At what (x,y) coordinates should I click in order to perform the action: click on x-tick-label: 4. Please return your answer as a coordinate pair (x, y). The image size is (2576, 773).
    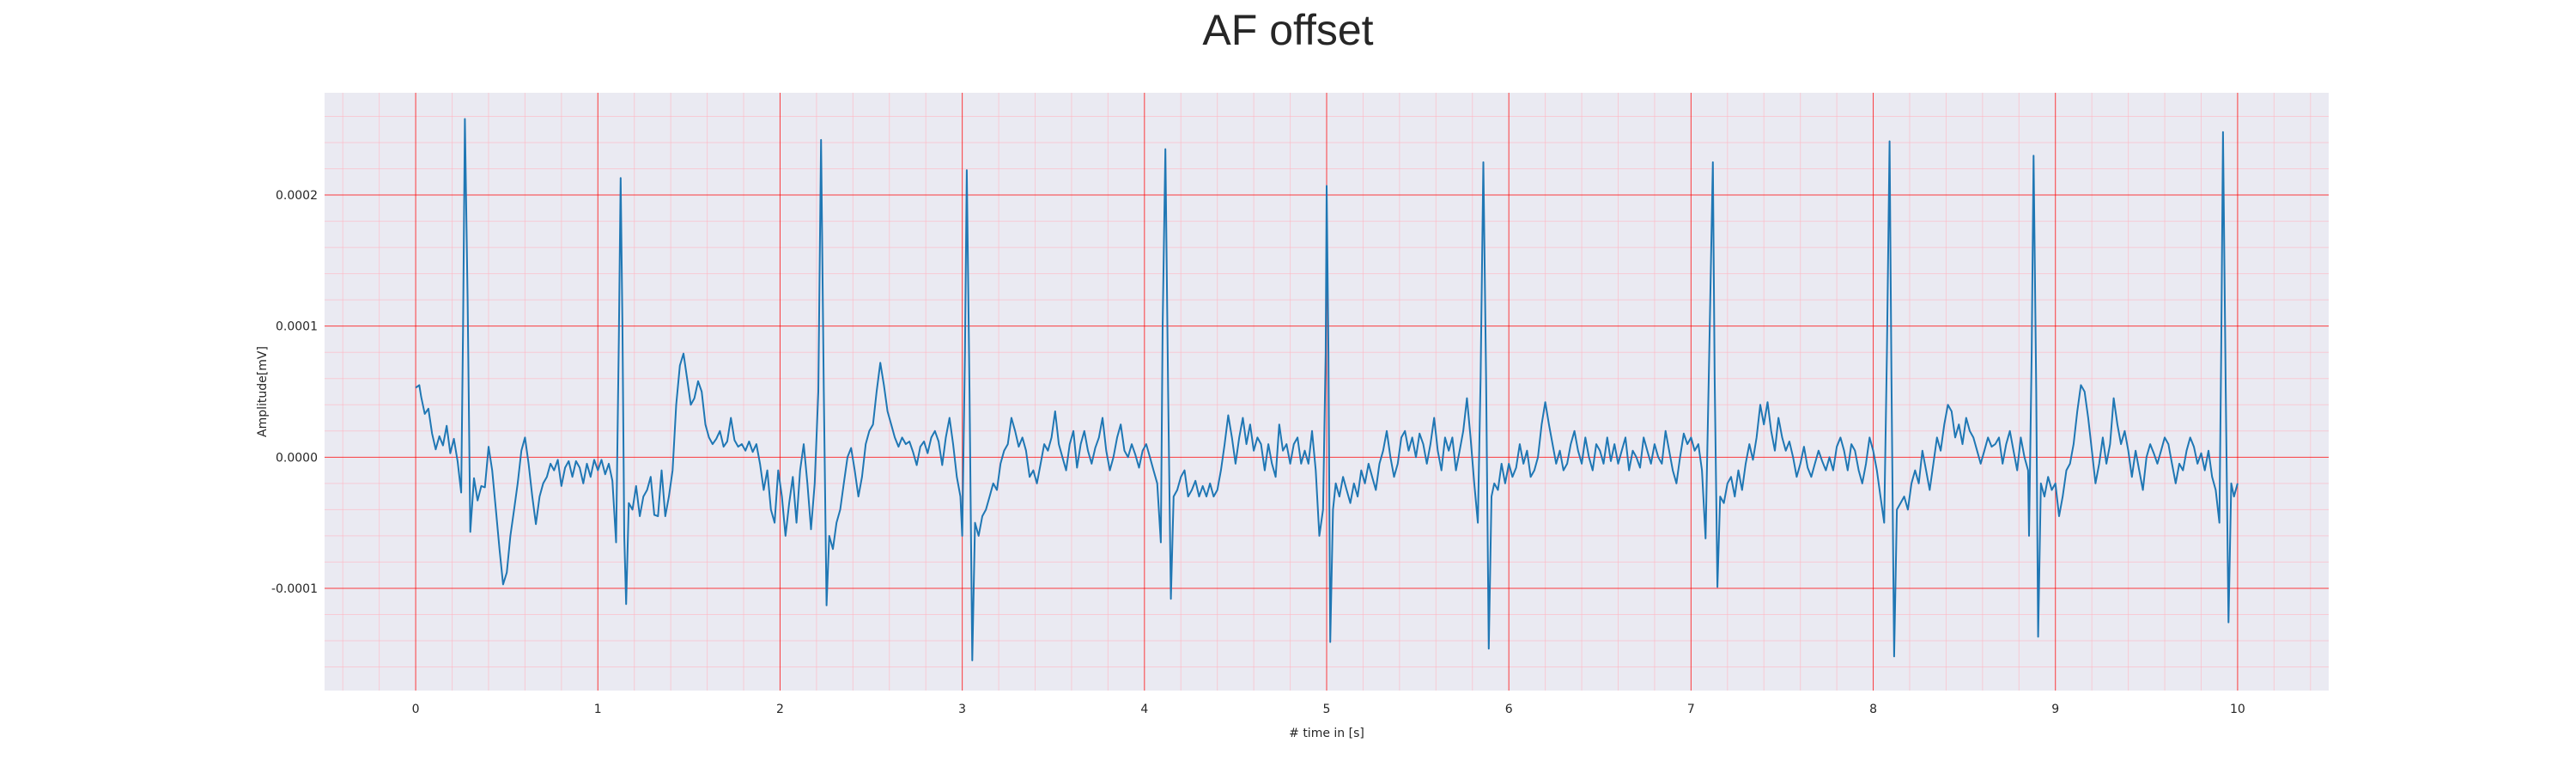
    Looking at the image, I should click on (1144, 709).